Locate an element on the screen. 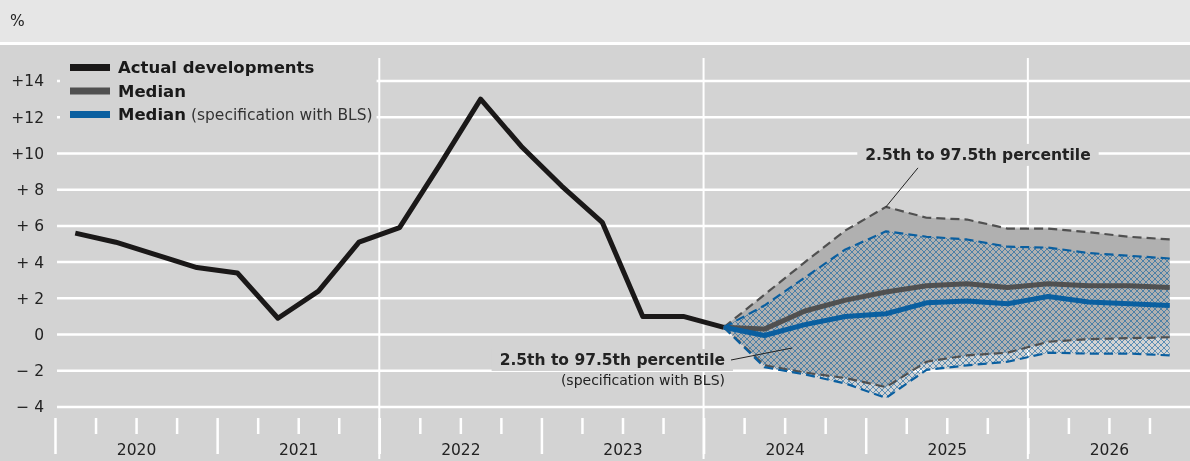 The height and width of the screenshot is (461, 1190). x-tick-label: 2025 is located at coordinates (947, 450).